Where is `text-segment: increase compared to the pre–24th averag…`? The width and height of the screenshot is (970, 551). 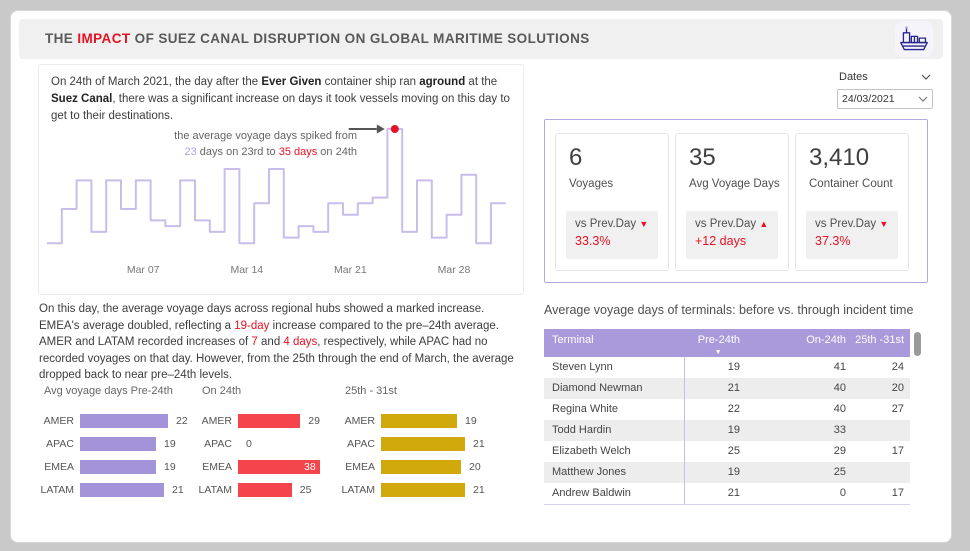
text-segment: increase compared to the pre–24th averag… is located at coordinates (269, 334).